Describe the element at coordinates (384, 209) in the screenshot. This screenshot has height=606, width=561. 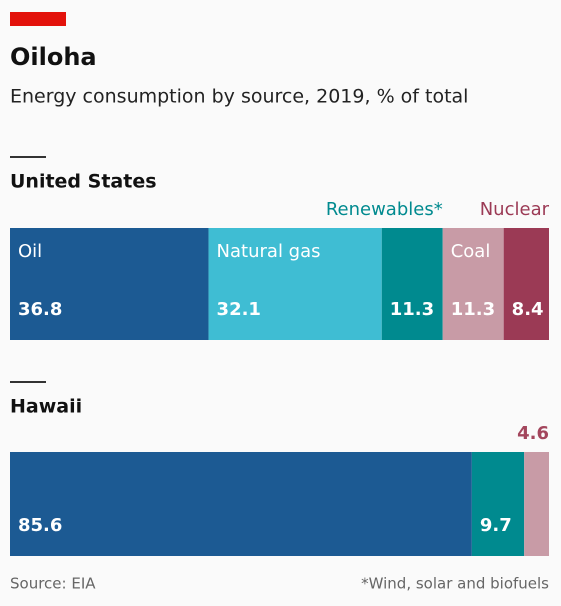
I see `segment-label: Renewables*` at that location.